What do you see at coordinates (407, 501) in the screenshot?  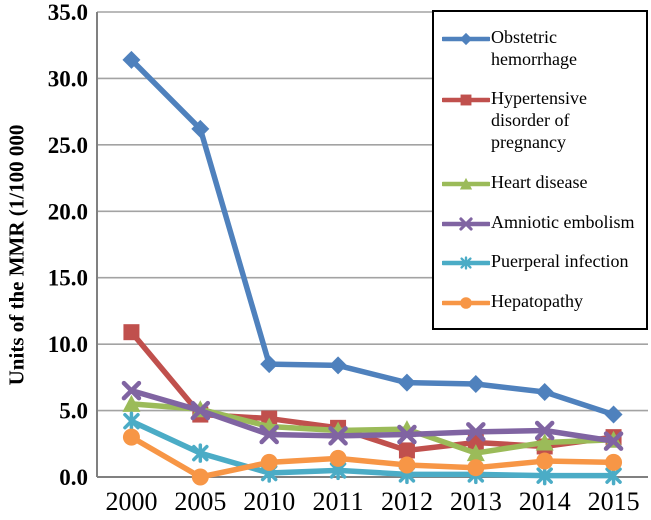 I see `x-tick-label: 2012` at bounding box center [407, 501].